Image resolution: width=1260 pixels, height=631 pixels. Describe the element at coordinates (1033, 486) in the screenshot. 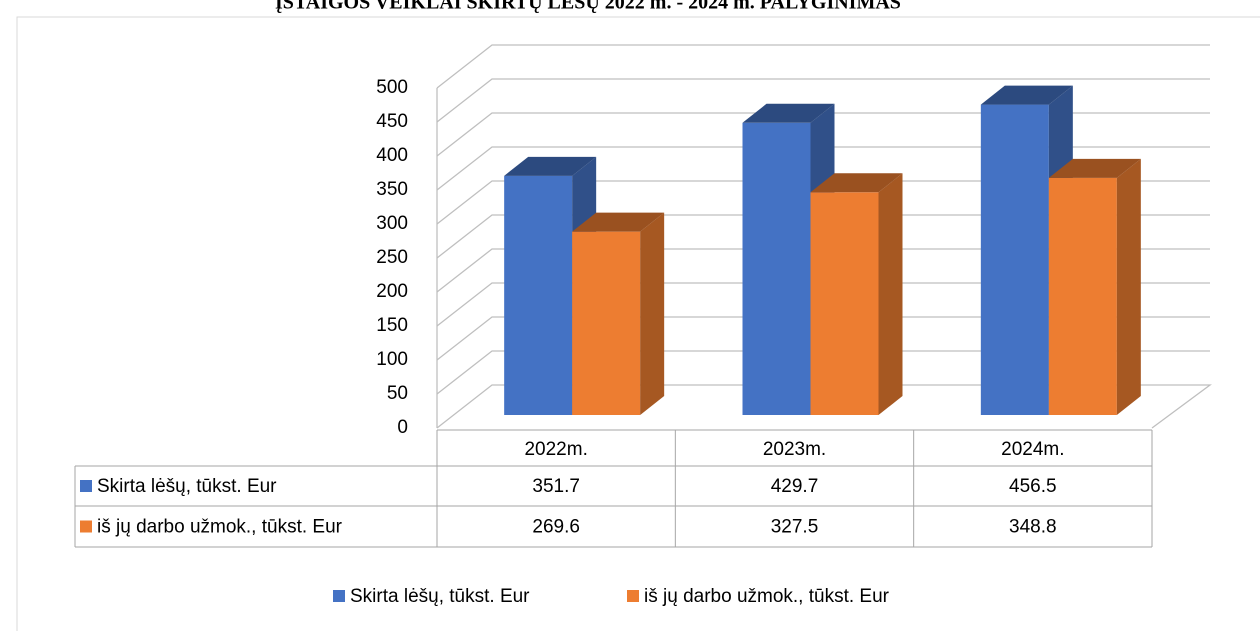

I see `table-value: 456.5` at that location.